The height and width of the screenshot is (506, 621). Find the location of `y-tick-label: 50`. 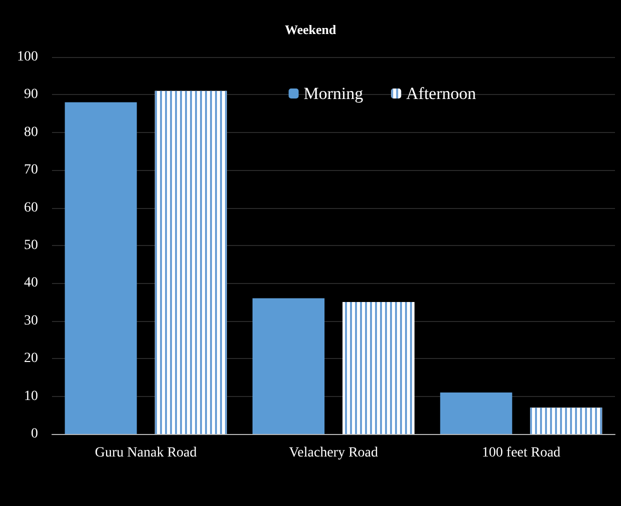

y-tick-label: 50 is located at coordinates (31, 245).